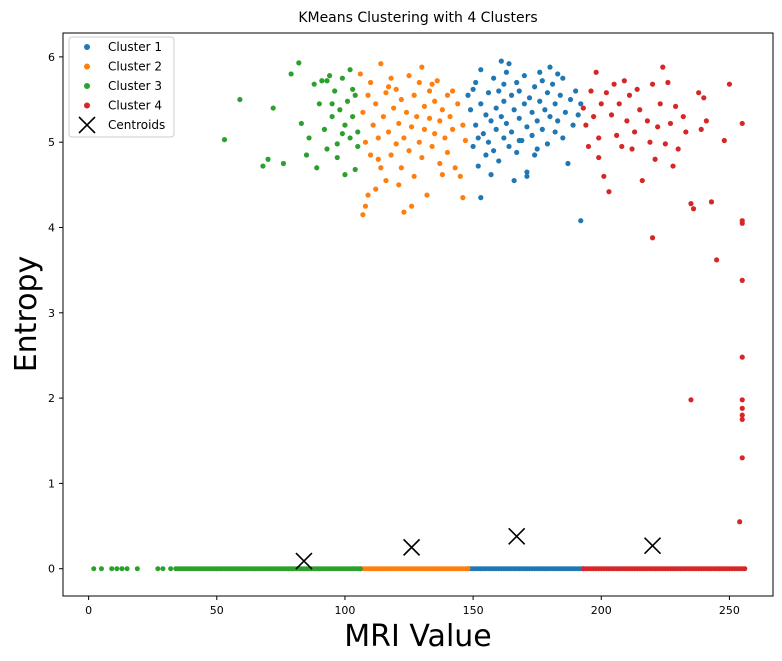  What do you see at coordinates (135, 106) in the screenshot?
I see `legend-label-cluster-4: Cluster 4` at bounding box center [135, 106].